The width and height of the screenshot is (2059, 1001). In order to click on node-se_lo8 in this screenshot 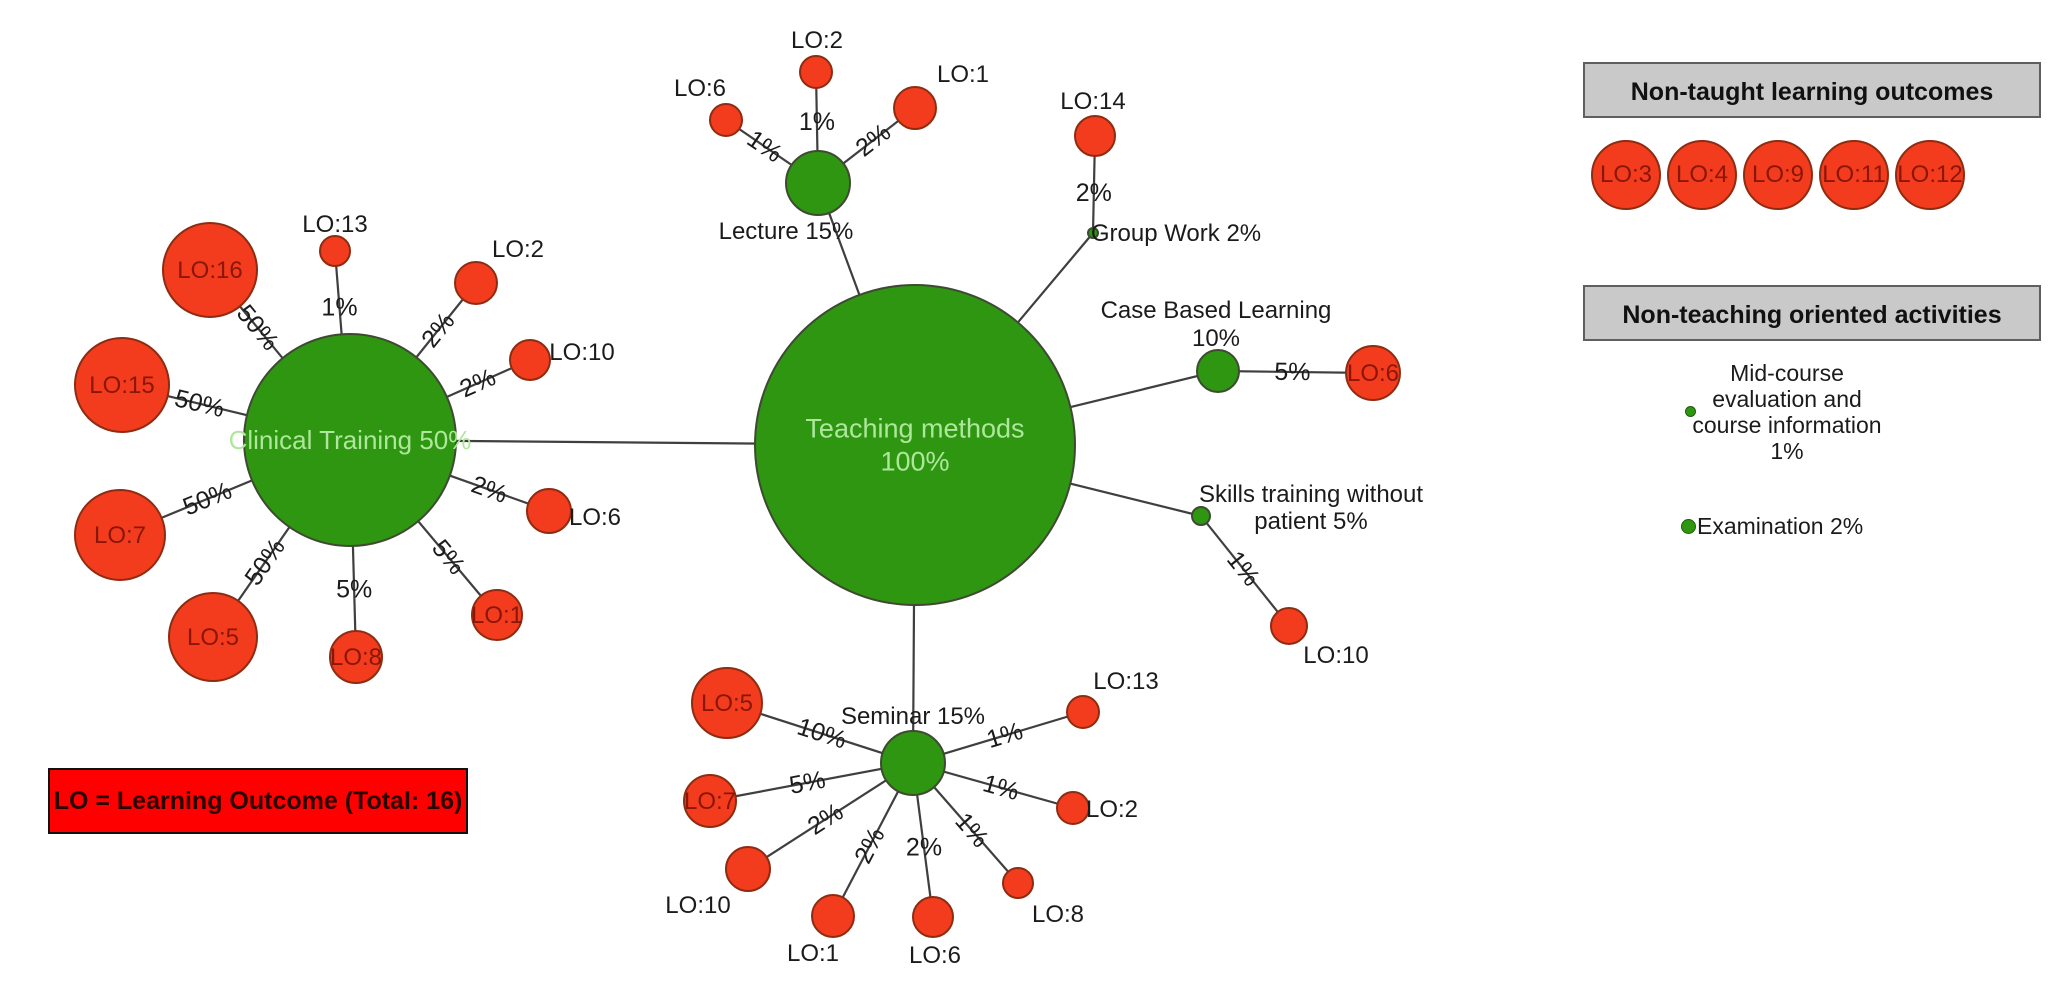, I will do `click(1018, 883)`.